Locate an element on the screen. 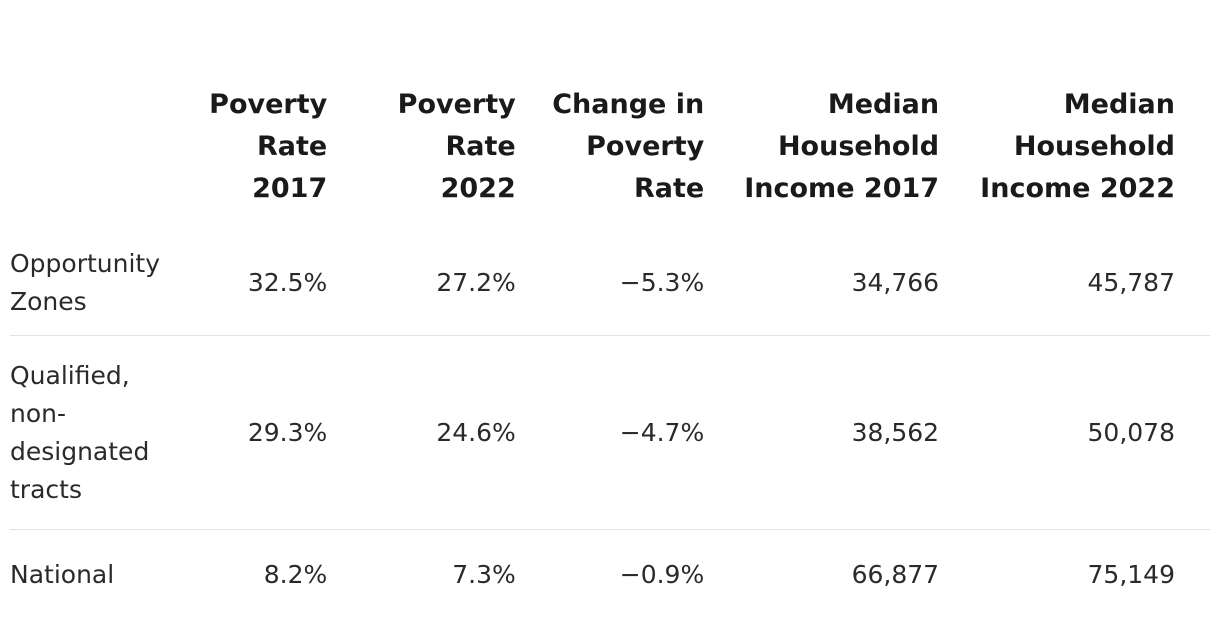  cell-poverty-2017: 32.5% is located at coordinates (287, 282).